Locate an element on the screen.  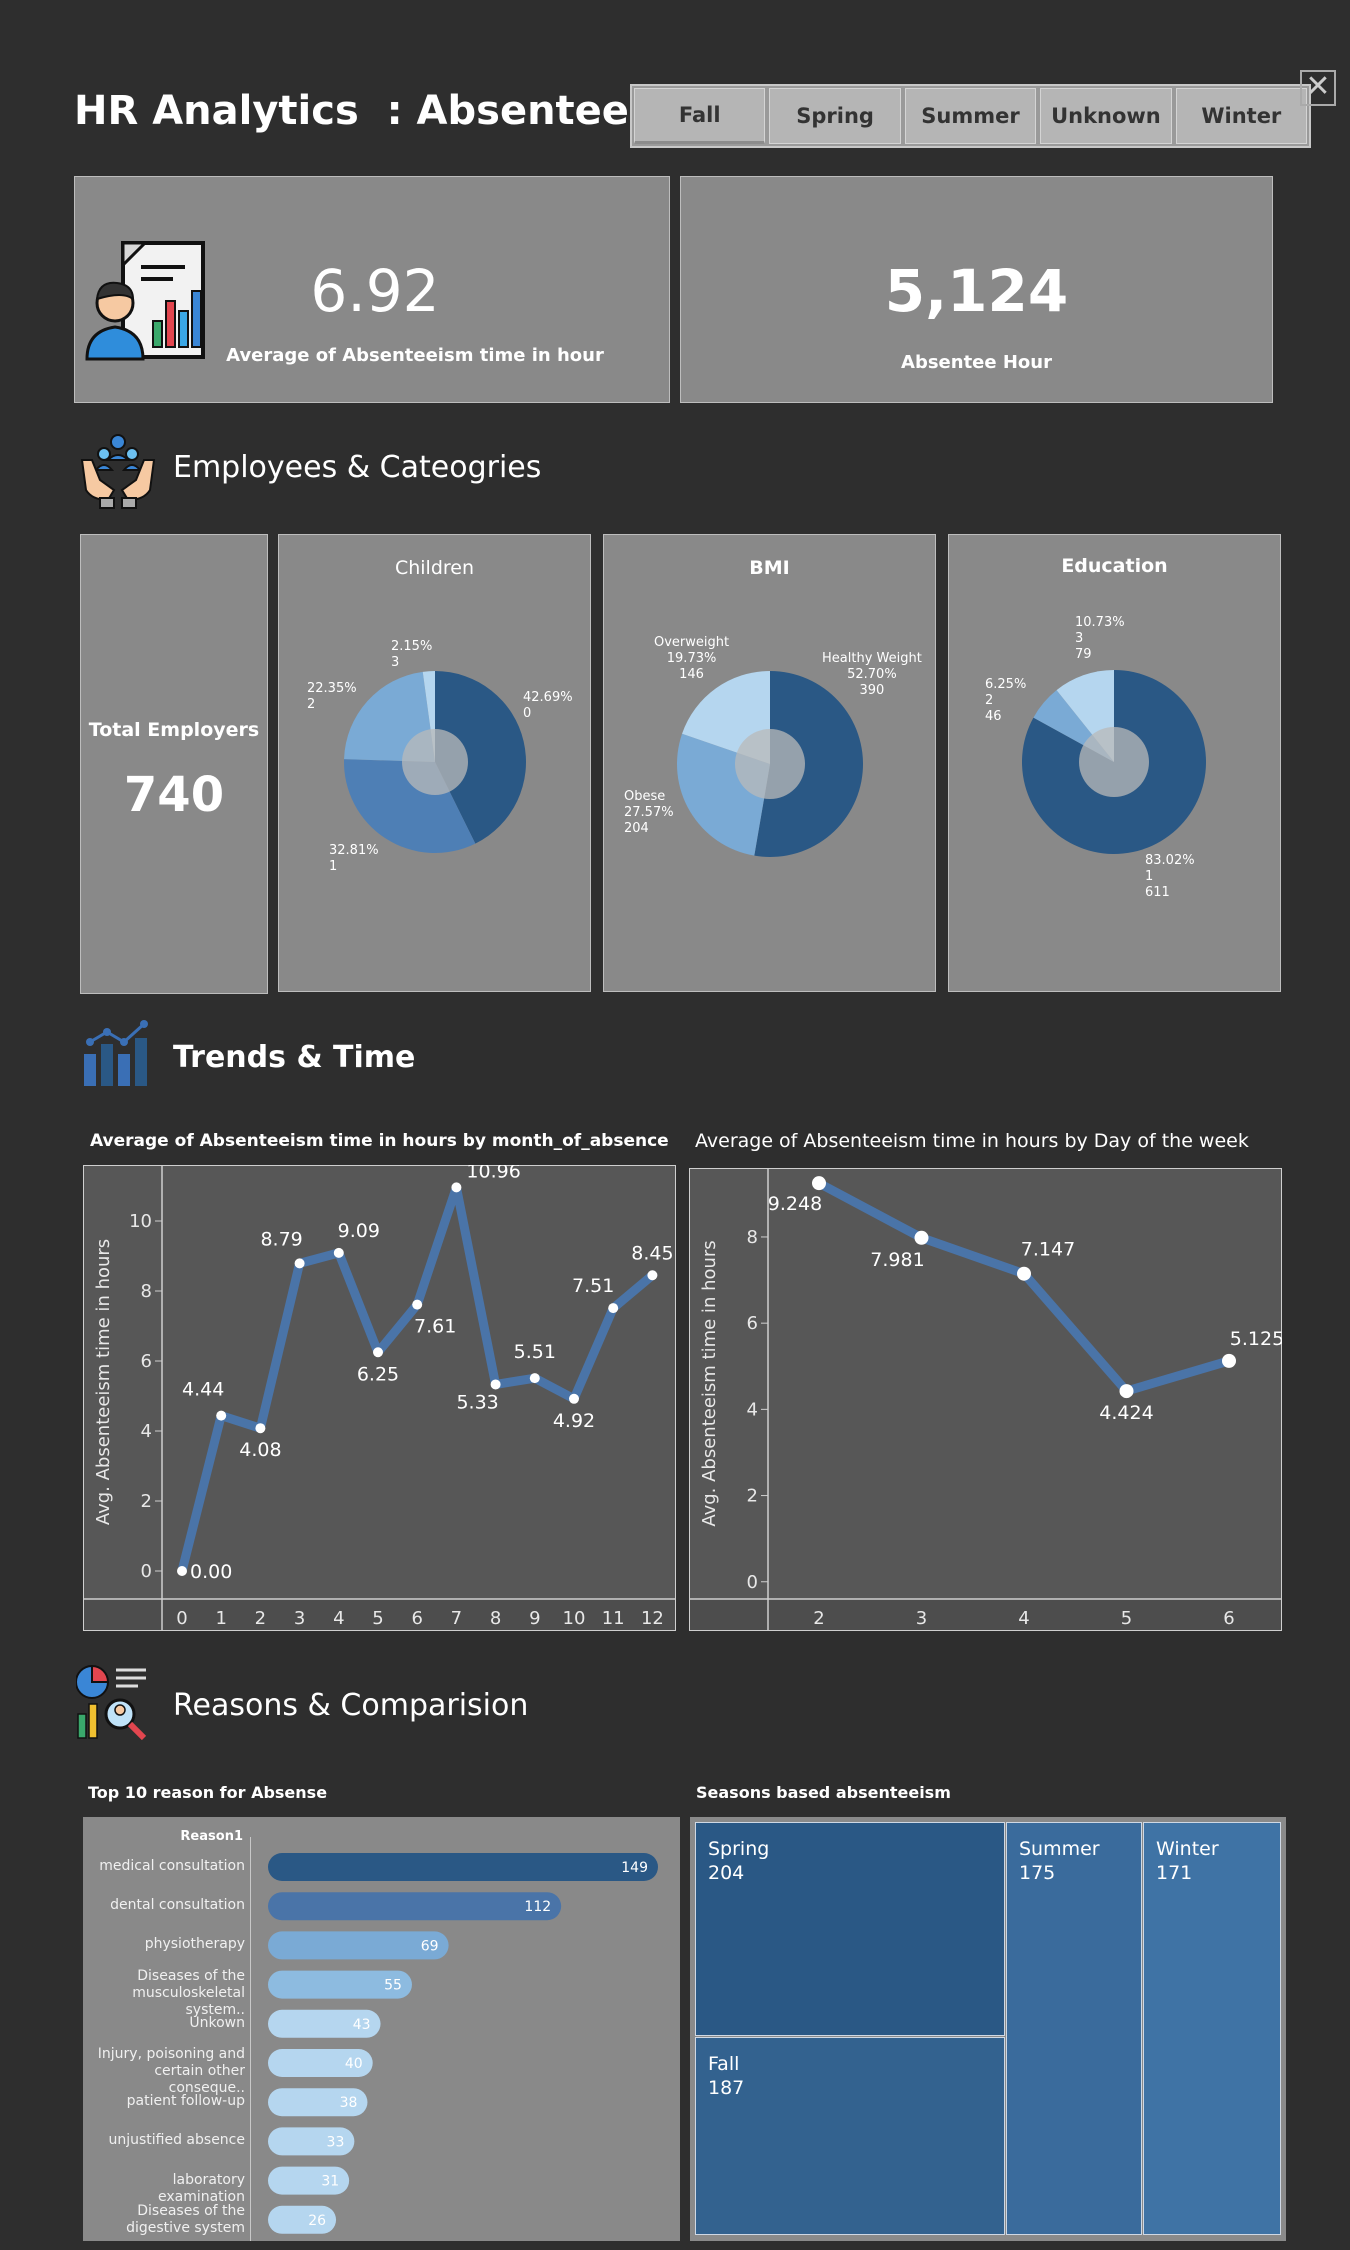
reports-analysis-icon is located at coordinates (111, 1702).